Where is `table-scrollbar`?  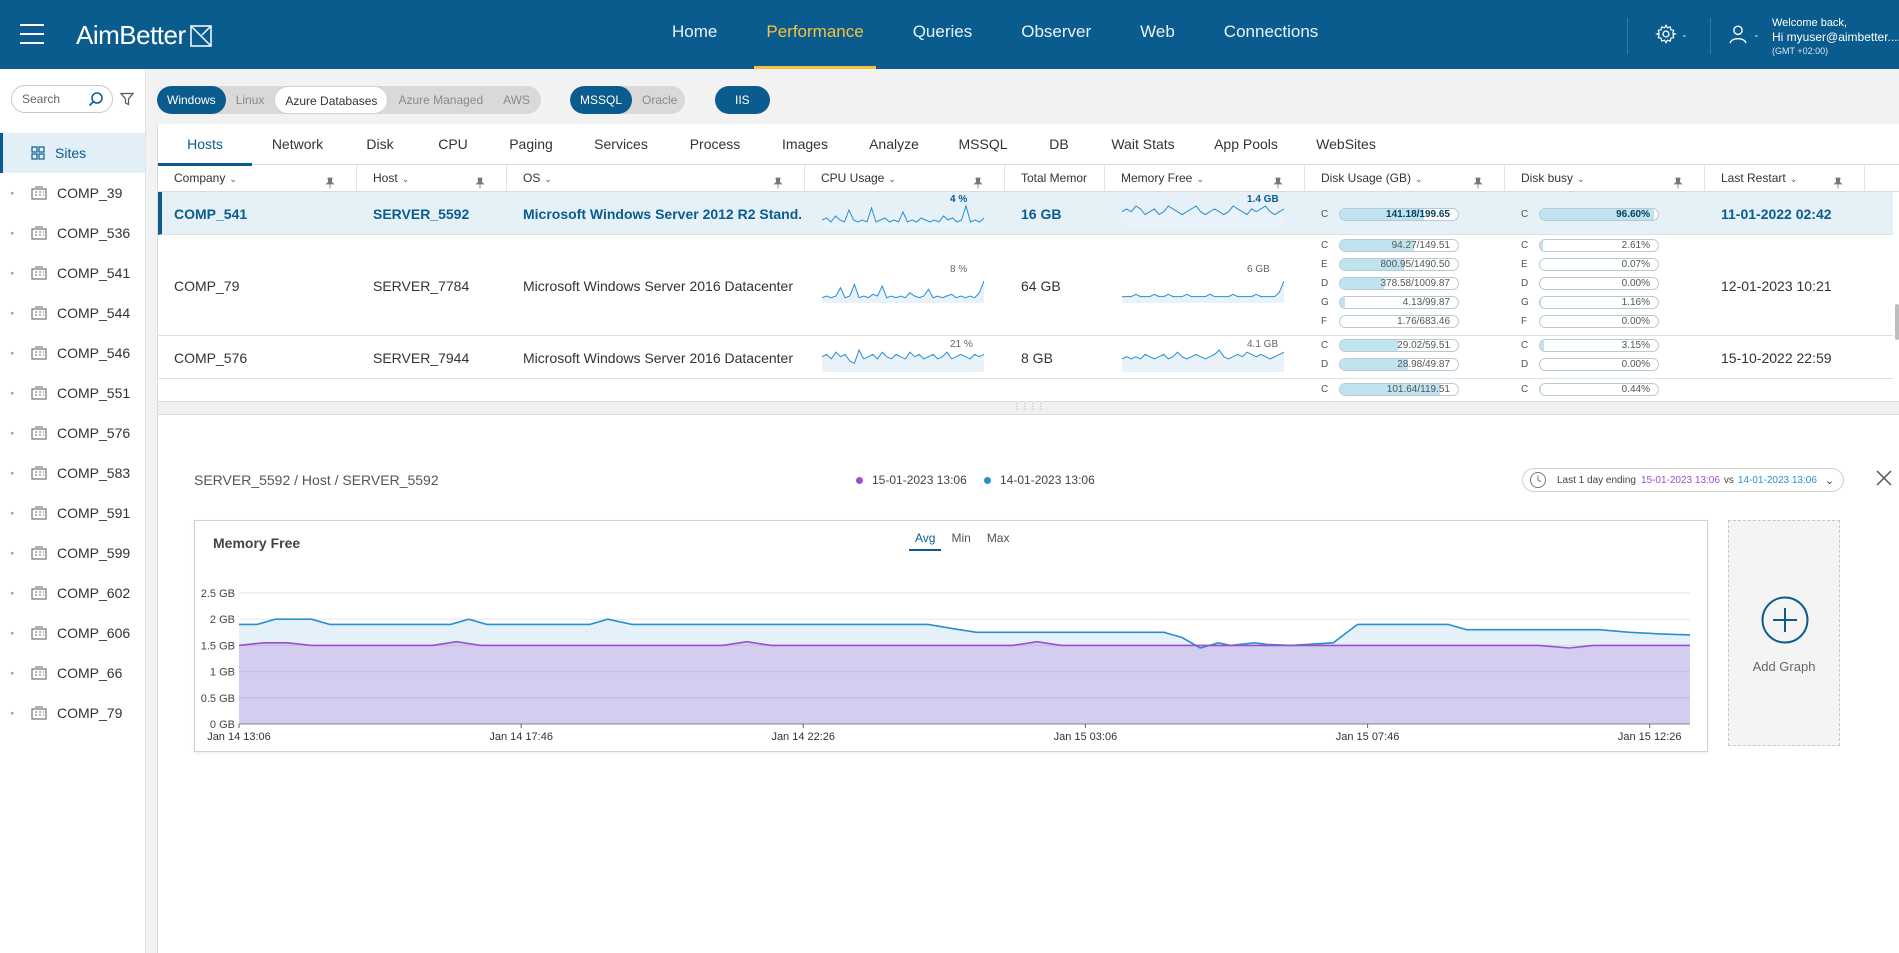
table-scrollbar is located at coordinates (1897, 322).